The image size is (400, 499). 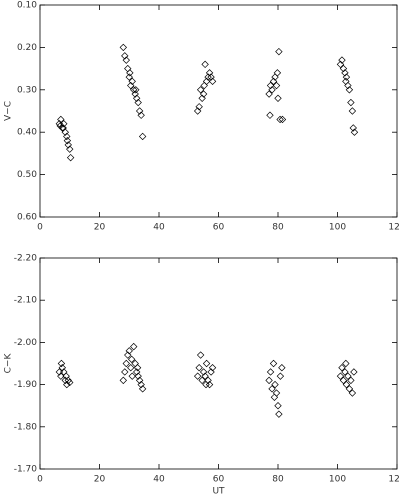 What do you see at coordinates (9, 111) in the screenshot?
I see `y-axis-label: V−C` at bounding box center [9, 111].